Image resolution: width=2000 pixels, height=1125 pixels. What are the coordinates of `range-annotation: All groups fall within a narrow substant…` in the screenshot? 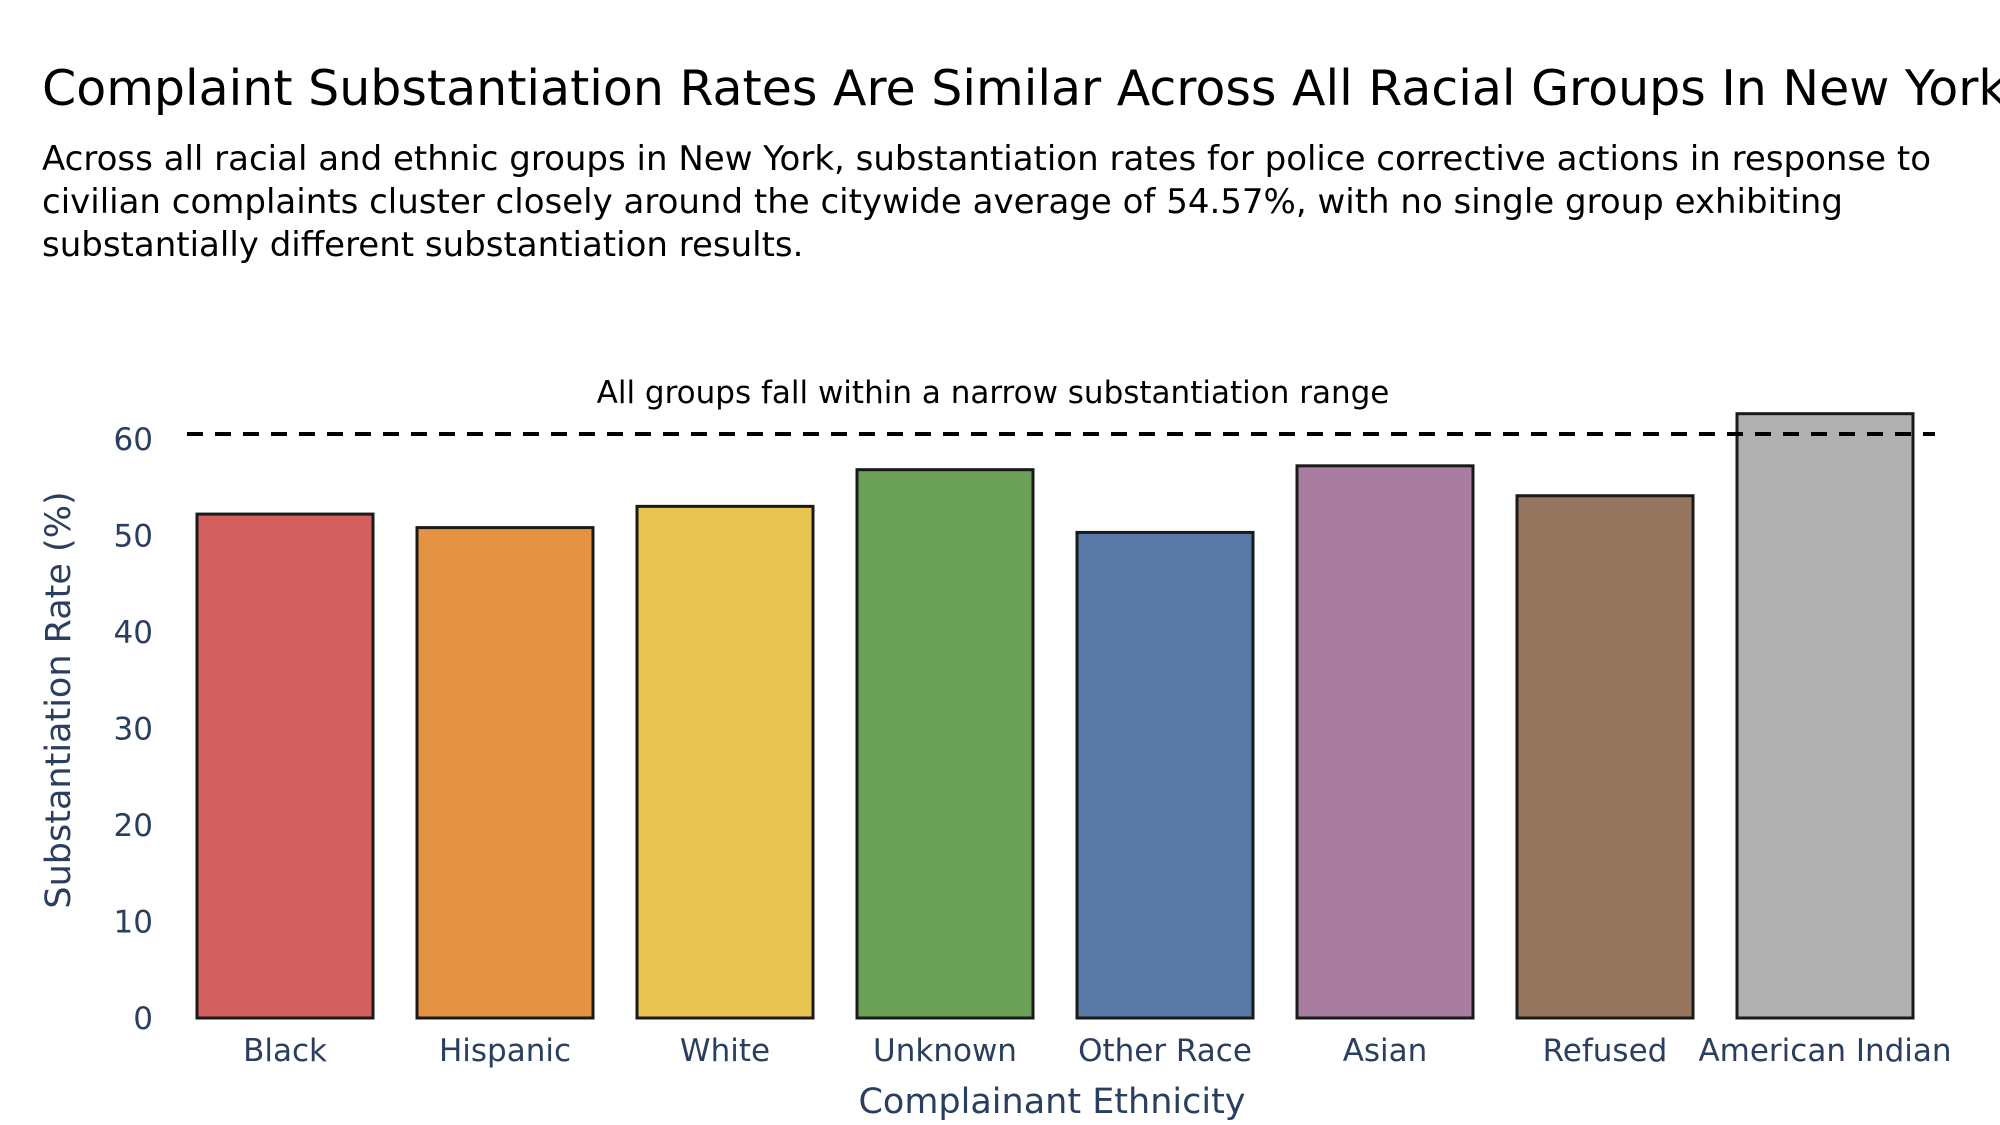 It's located at (993, 393).